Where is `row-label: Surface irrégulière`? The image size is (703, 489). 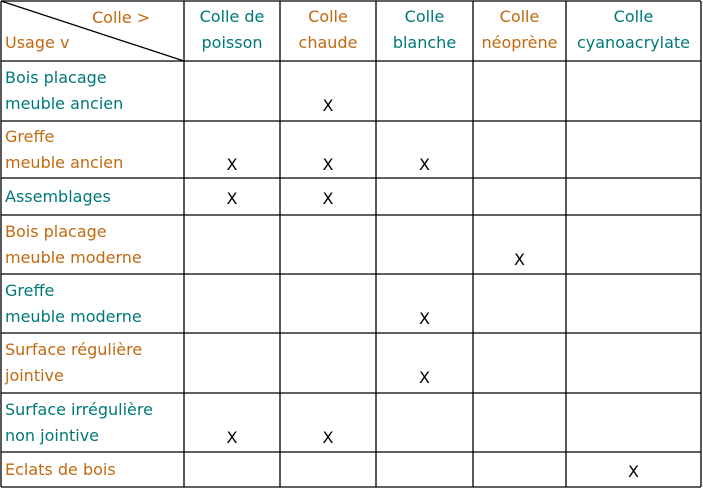
row-label: Surface irrégulière is located at coordinates (79, 409).